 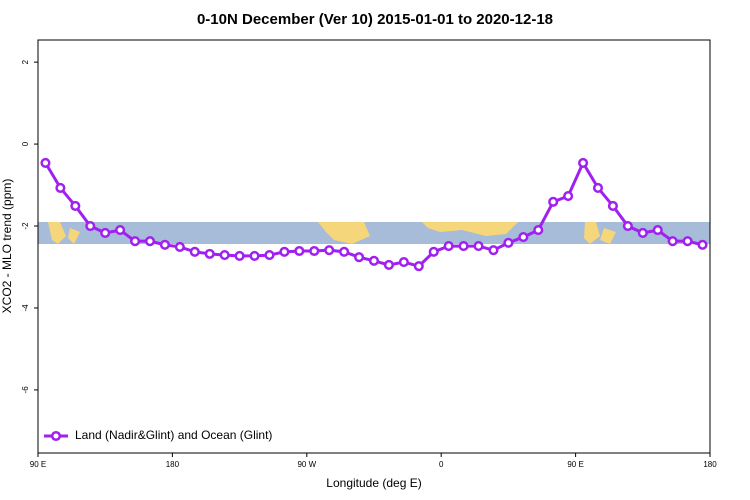 I want to click on y-axis-label: XCO2 - MLO trend (ppm), so click(x=7, y=246).